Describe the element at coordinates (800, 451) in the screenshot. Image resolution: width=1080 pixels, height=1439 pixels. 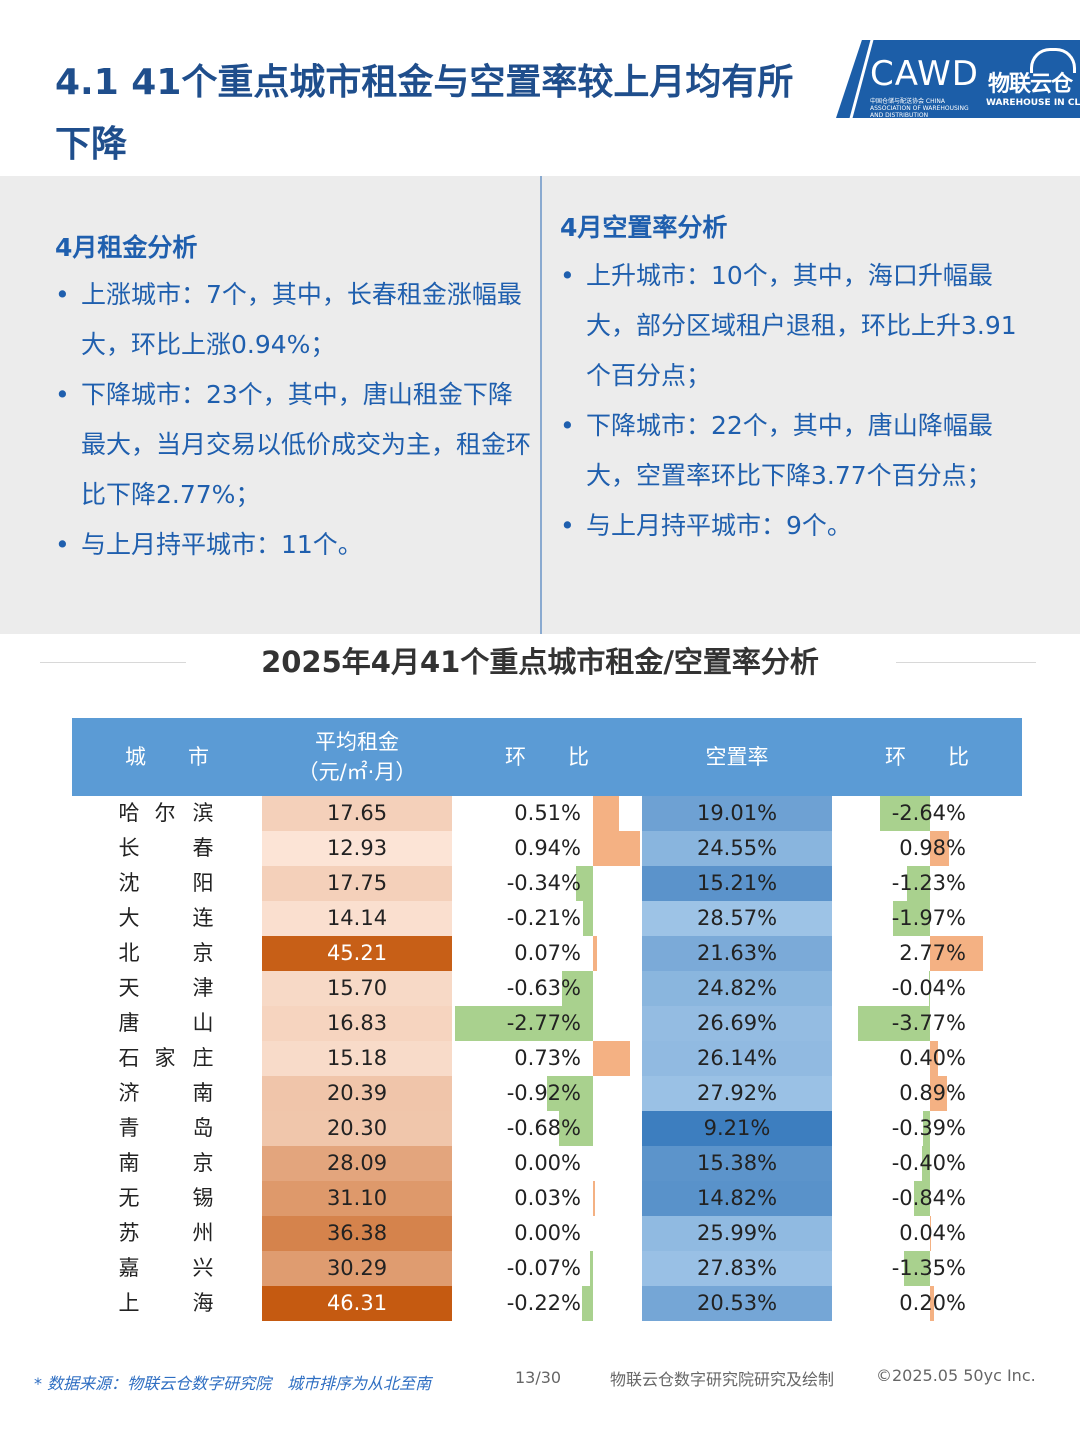
I see `vacancy-bullet-fall: 下降城市：22个，其中，唐山降幅最大，空置率环比下降3.77个百分点；` at that location.